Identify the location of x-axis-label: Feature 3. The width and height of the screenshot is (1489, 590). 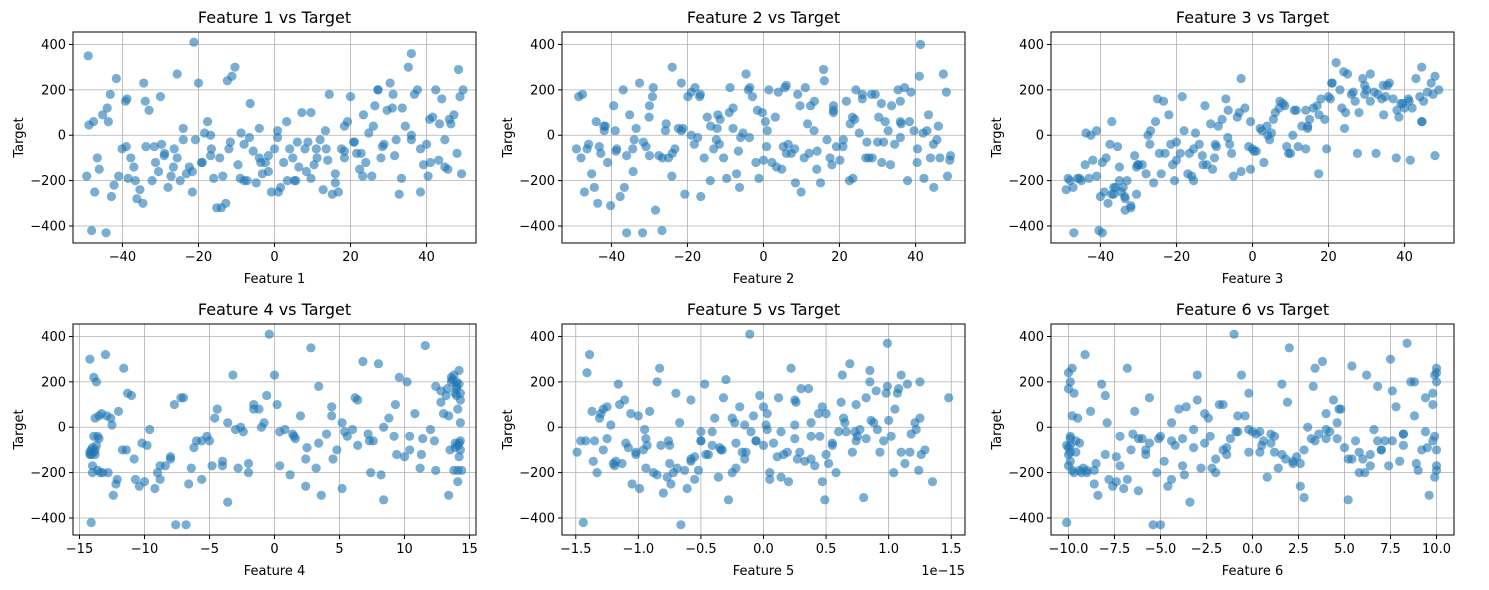
(1253, 279).